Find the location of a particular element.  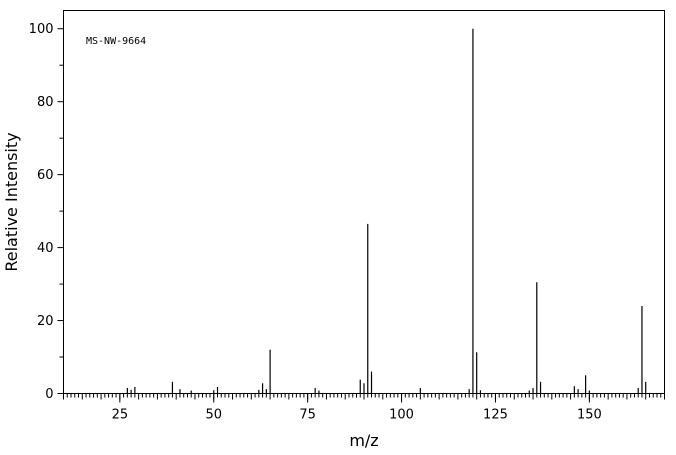

x-tick-label: 25 is located at coordinates (120, 415).